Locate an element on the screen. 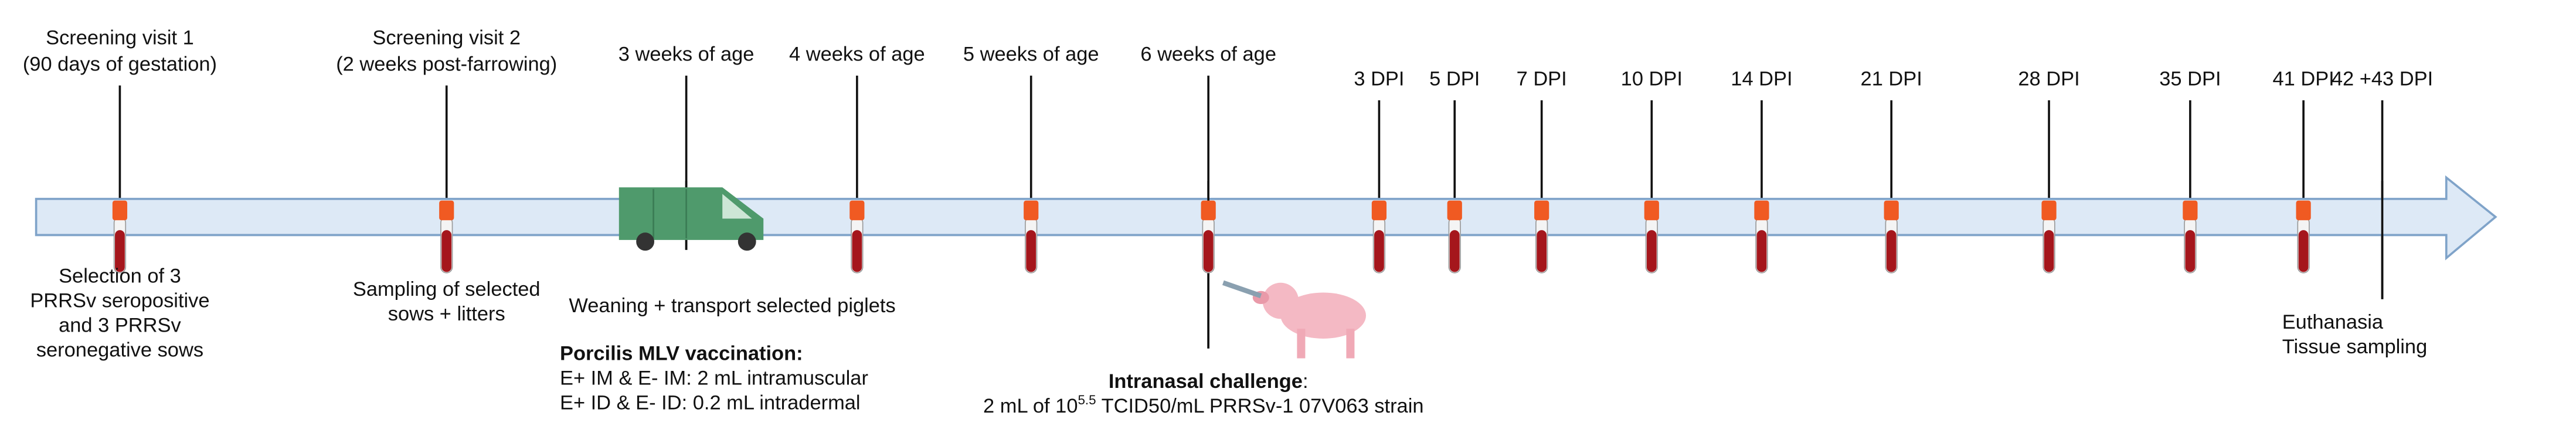 The height and width of the screenshot is (429, 2576). event-label: (90 days of gestation) is located at coordinates (120, 64).